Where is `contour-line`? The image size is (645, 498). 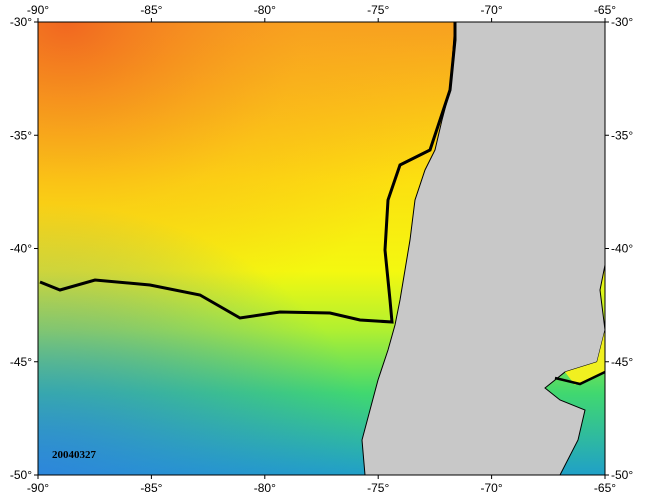
contour-line is located at coordinates (580, 378).